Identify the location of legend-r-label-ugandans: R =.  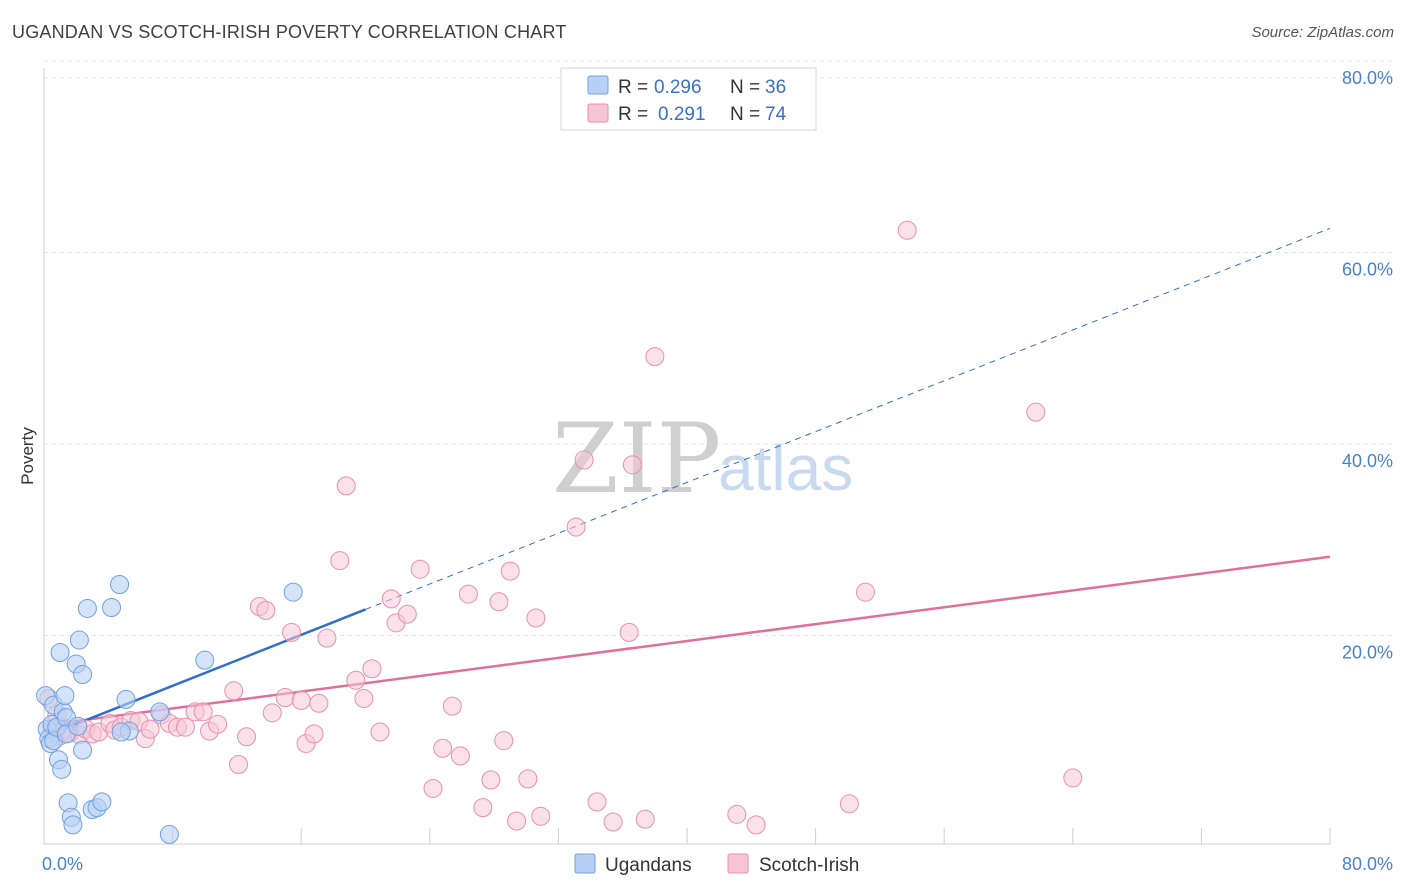
(633, 87).